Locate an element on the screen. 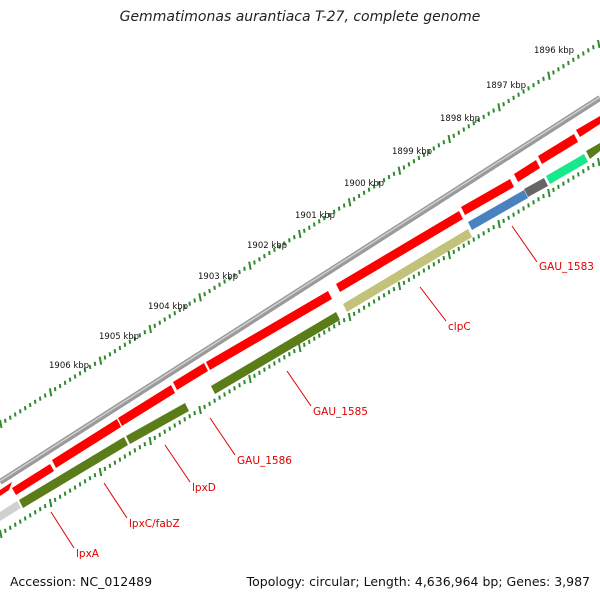  gene-label-GAU_1583: GAU_1583 is located at coordinates (566, 267).